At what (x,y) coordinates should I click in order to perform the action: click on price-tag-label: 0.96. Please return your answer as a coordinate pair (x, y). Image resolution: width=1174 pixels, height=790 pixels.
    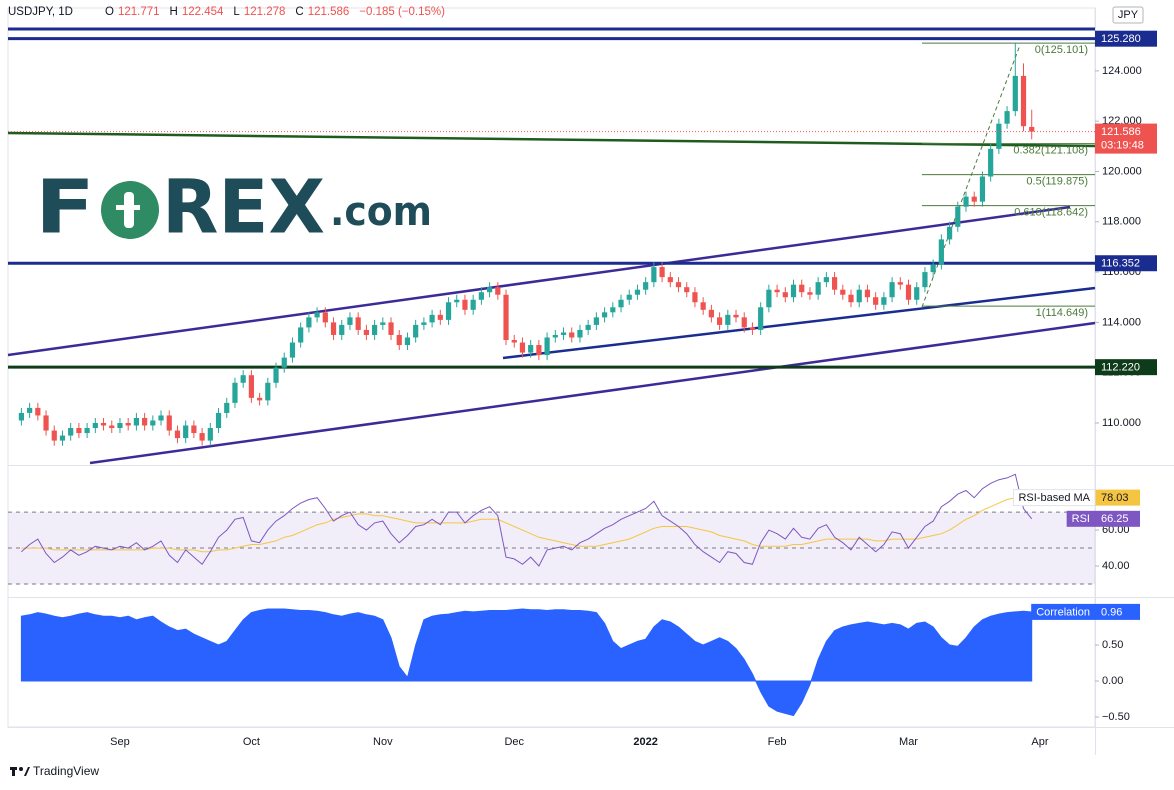
    Looking at the image, I should click on (1111, 612).